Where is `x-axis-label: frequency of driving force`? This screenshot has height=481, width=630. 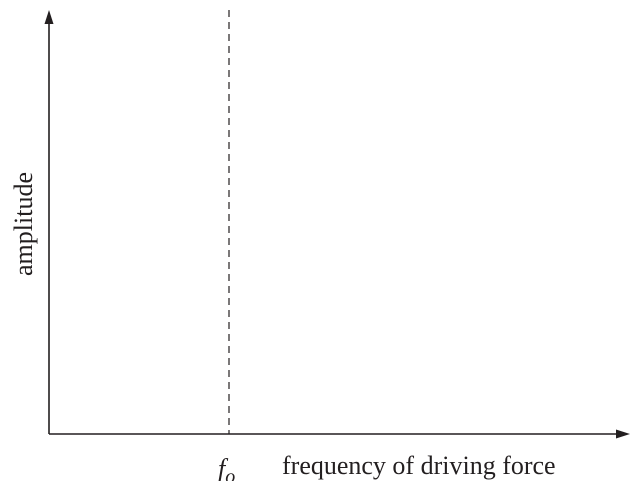
x-axis-label: frequency of driving force is located at coordinates (419, 465).